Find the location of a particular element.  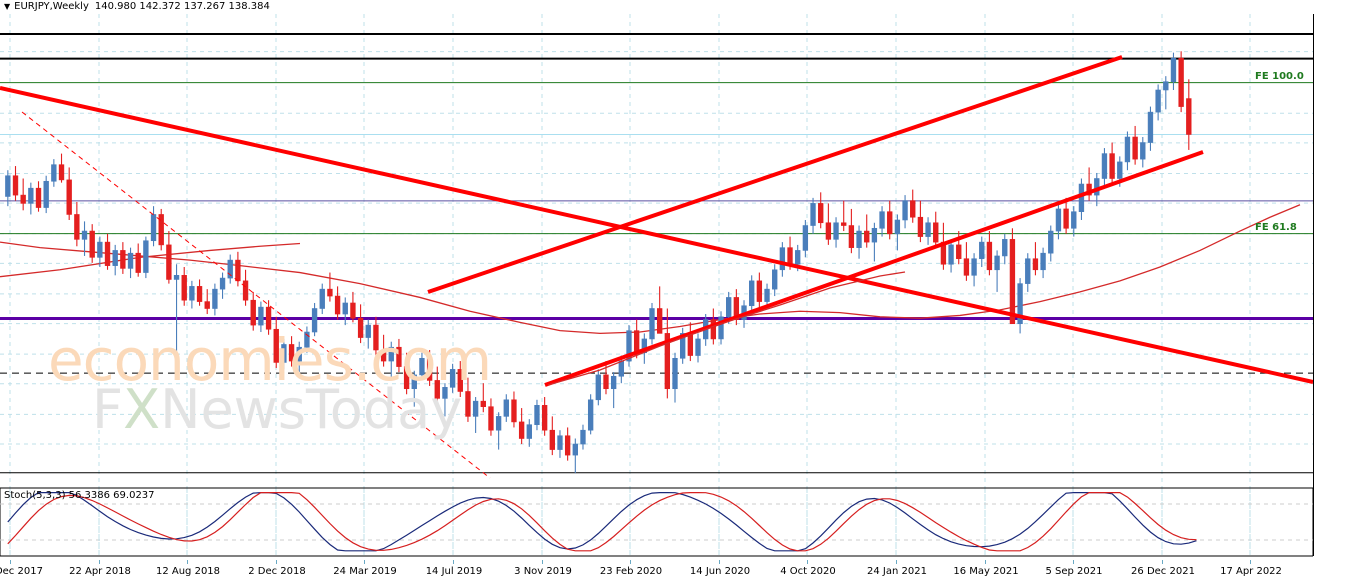

stoch-k-line is located at coordinates (602, 522).